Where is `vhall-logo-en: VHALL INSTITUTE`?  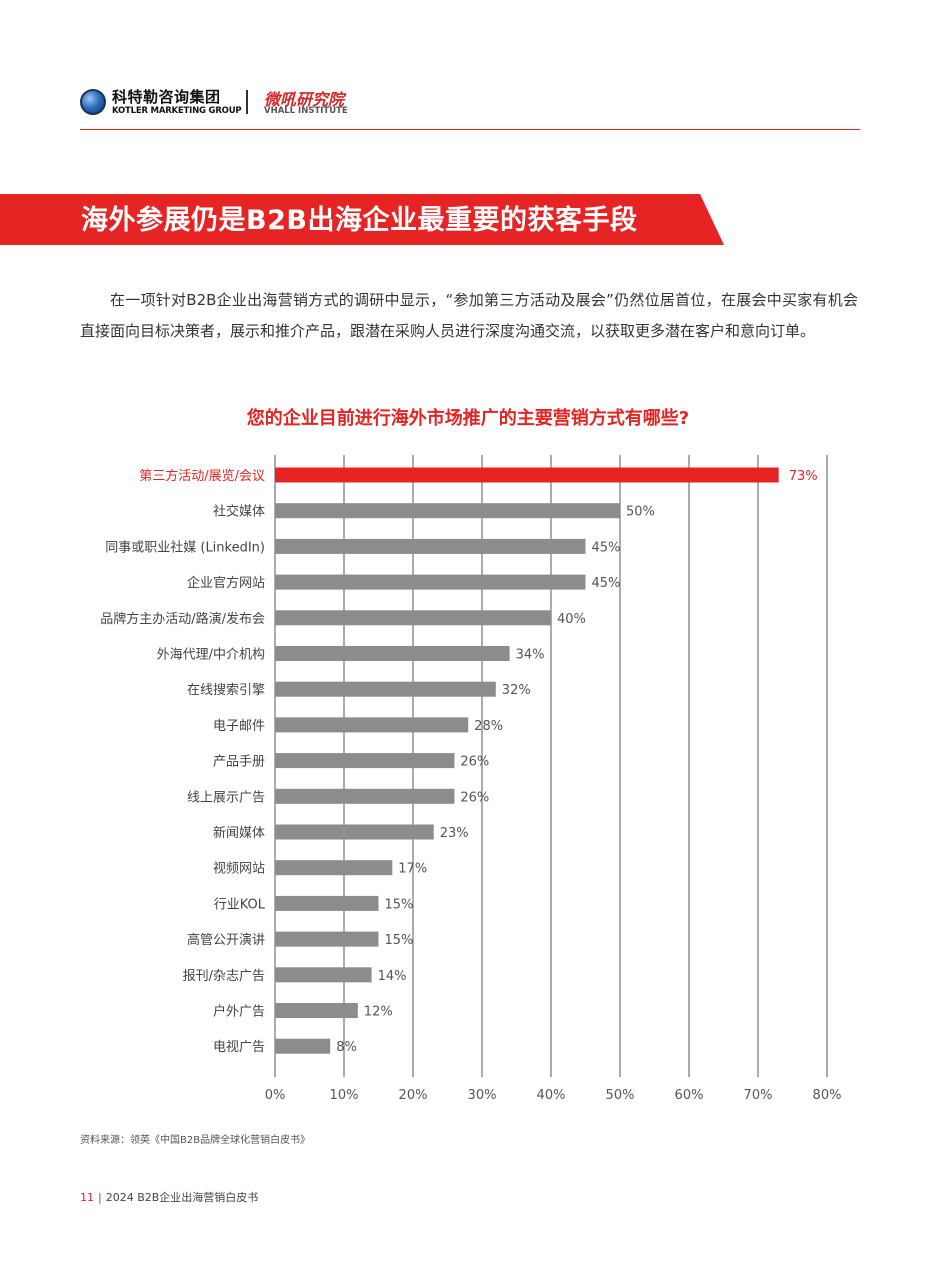
vhall-logo-en: VHALL INSTITUTE is located at coordinates (306, 111).